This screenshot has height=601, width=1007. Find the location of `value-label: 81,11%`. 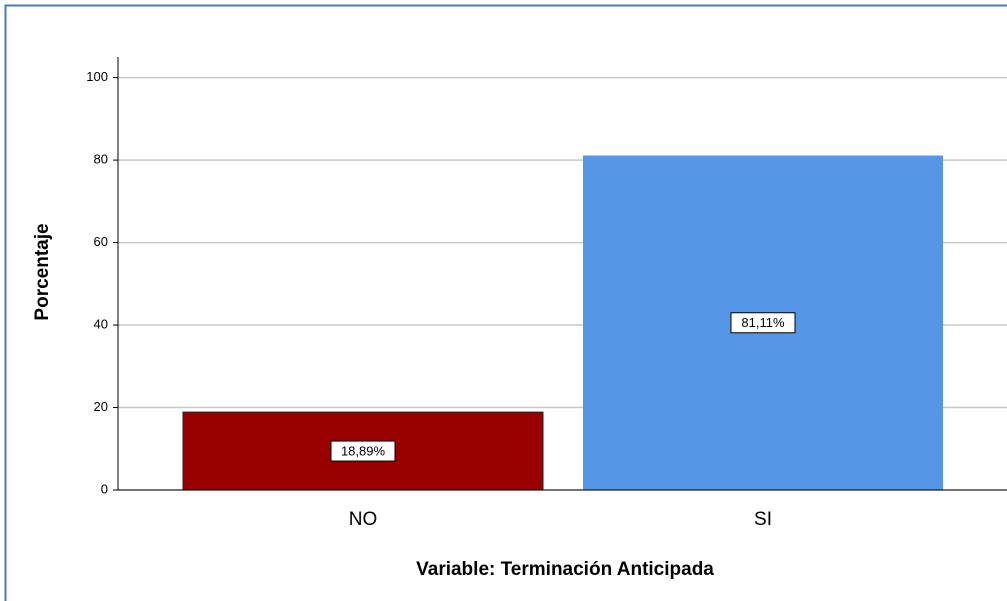

value-label: 81,11% is located at coordinates (763, 322).